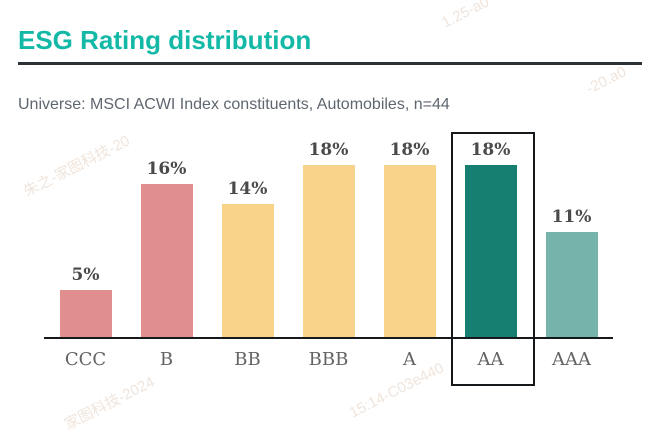 This screenshot has height=434, width=660. Describe the element at coordinates (571, 285) in the screenshot. I see `bar-aaa` at that location.